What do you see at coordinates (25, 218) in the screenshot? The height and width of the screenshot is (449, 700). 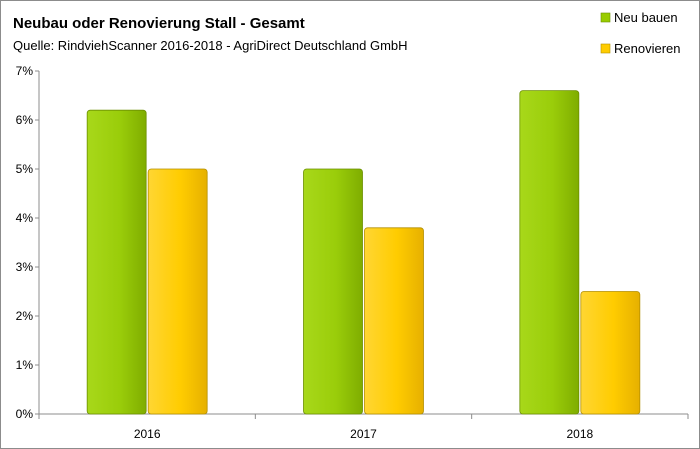 I see `y-tick-label: 4%` at bounding box center [25, 218].